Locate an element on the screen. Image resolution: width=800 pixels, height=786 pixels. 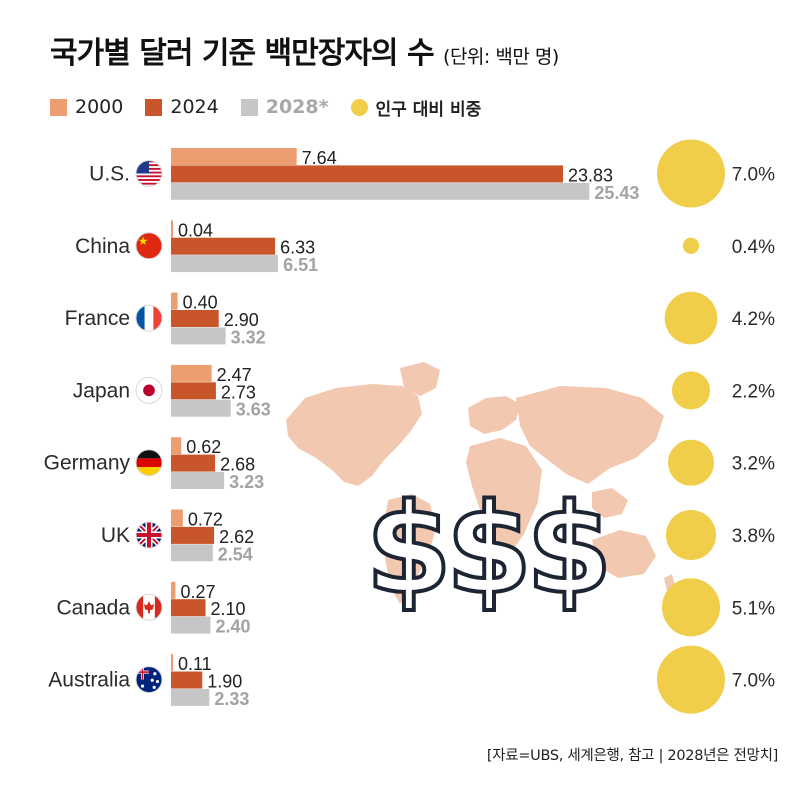
category-label-china: China is located at coordinates (102, 246).